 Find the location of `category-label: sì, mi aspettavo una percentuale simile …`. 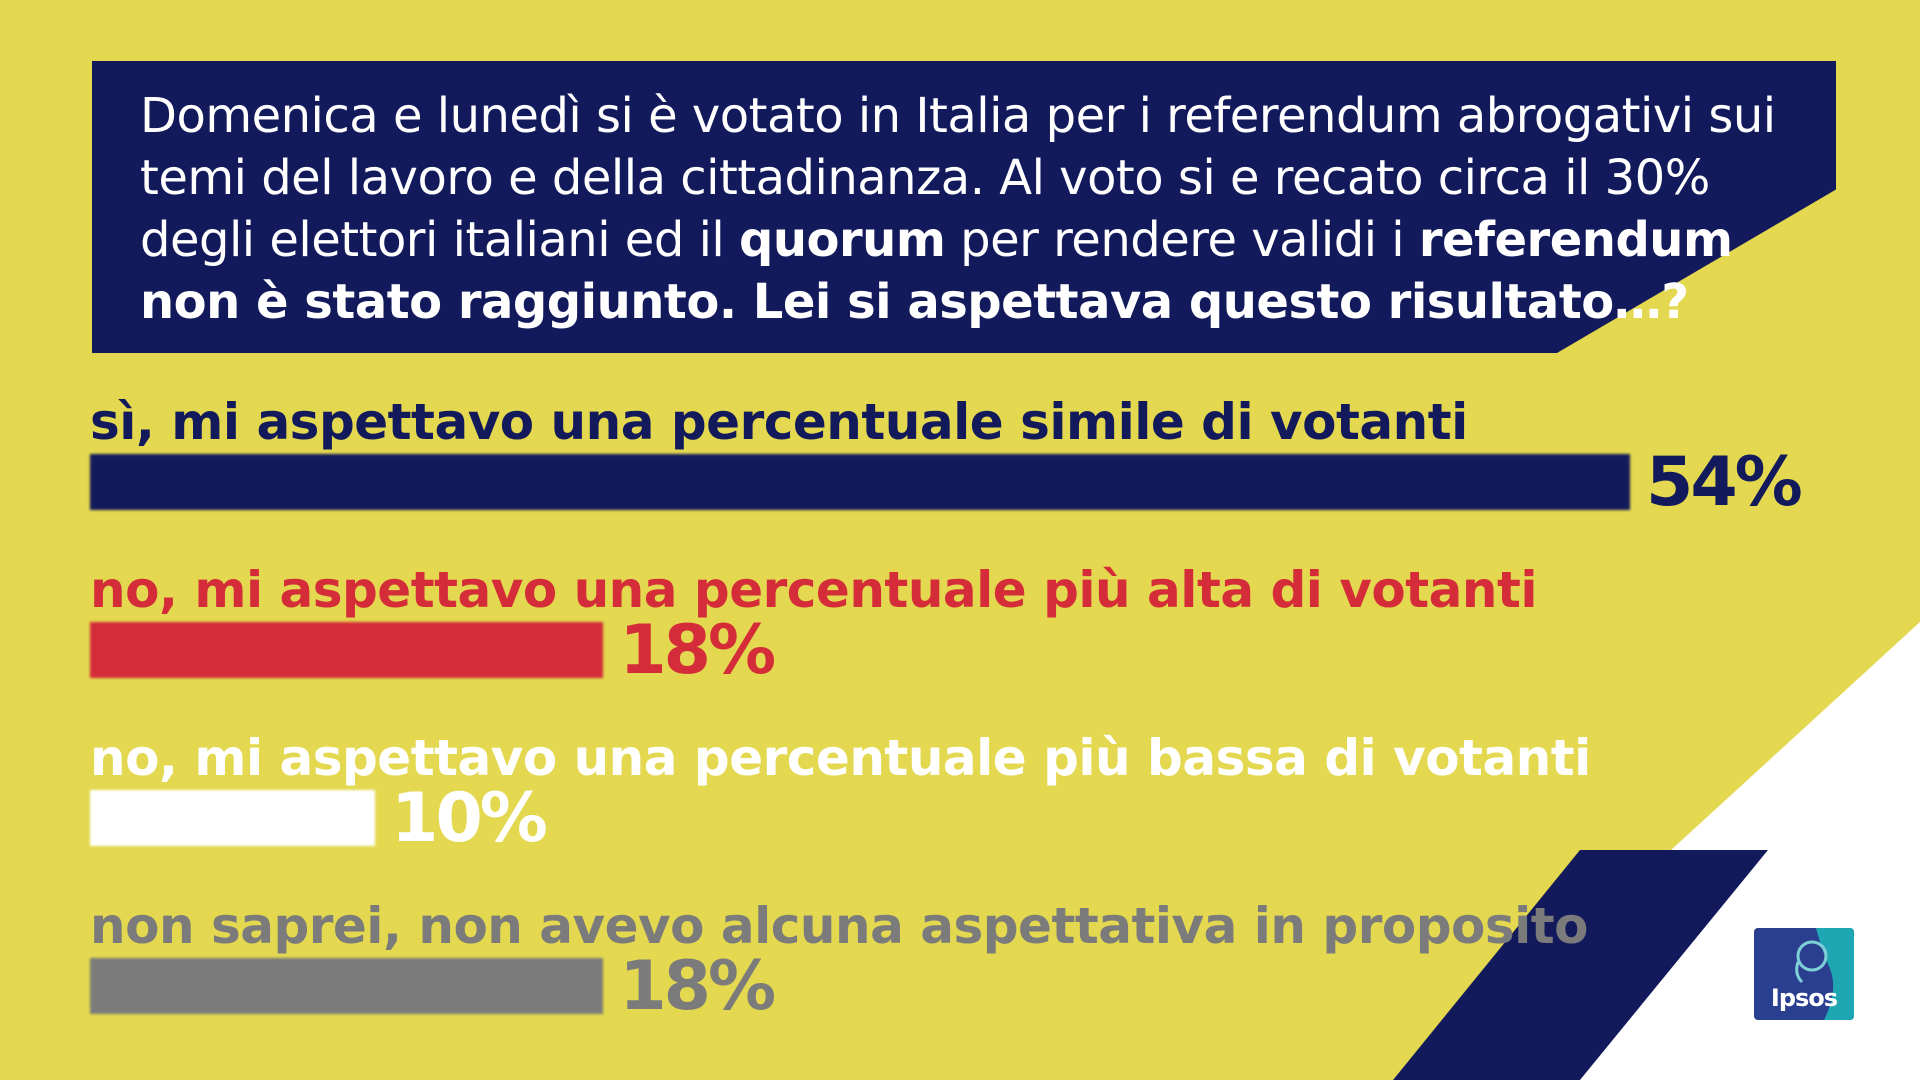

category-label: sì, mi aspettavo una percentuale simile … is located at coordinates (779, 422).